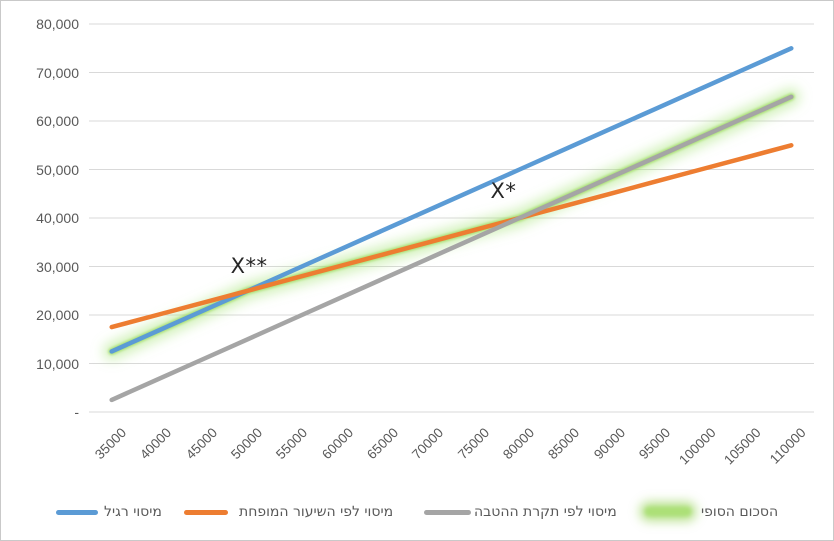  I want to click on y-tick-label: 40,000, so click(57, 218).